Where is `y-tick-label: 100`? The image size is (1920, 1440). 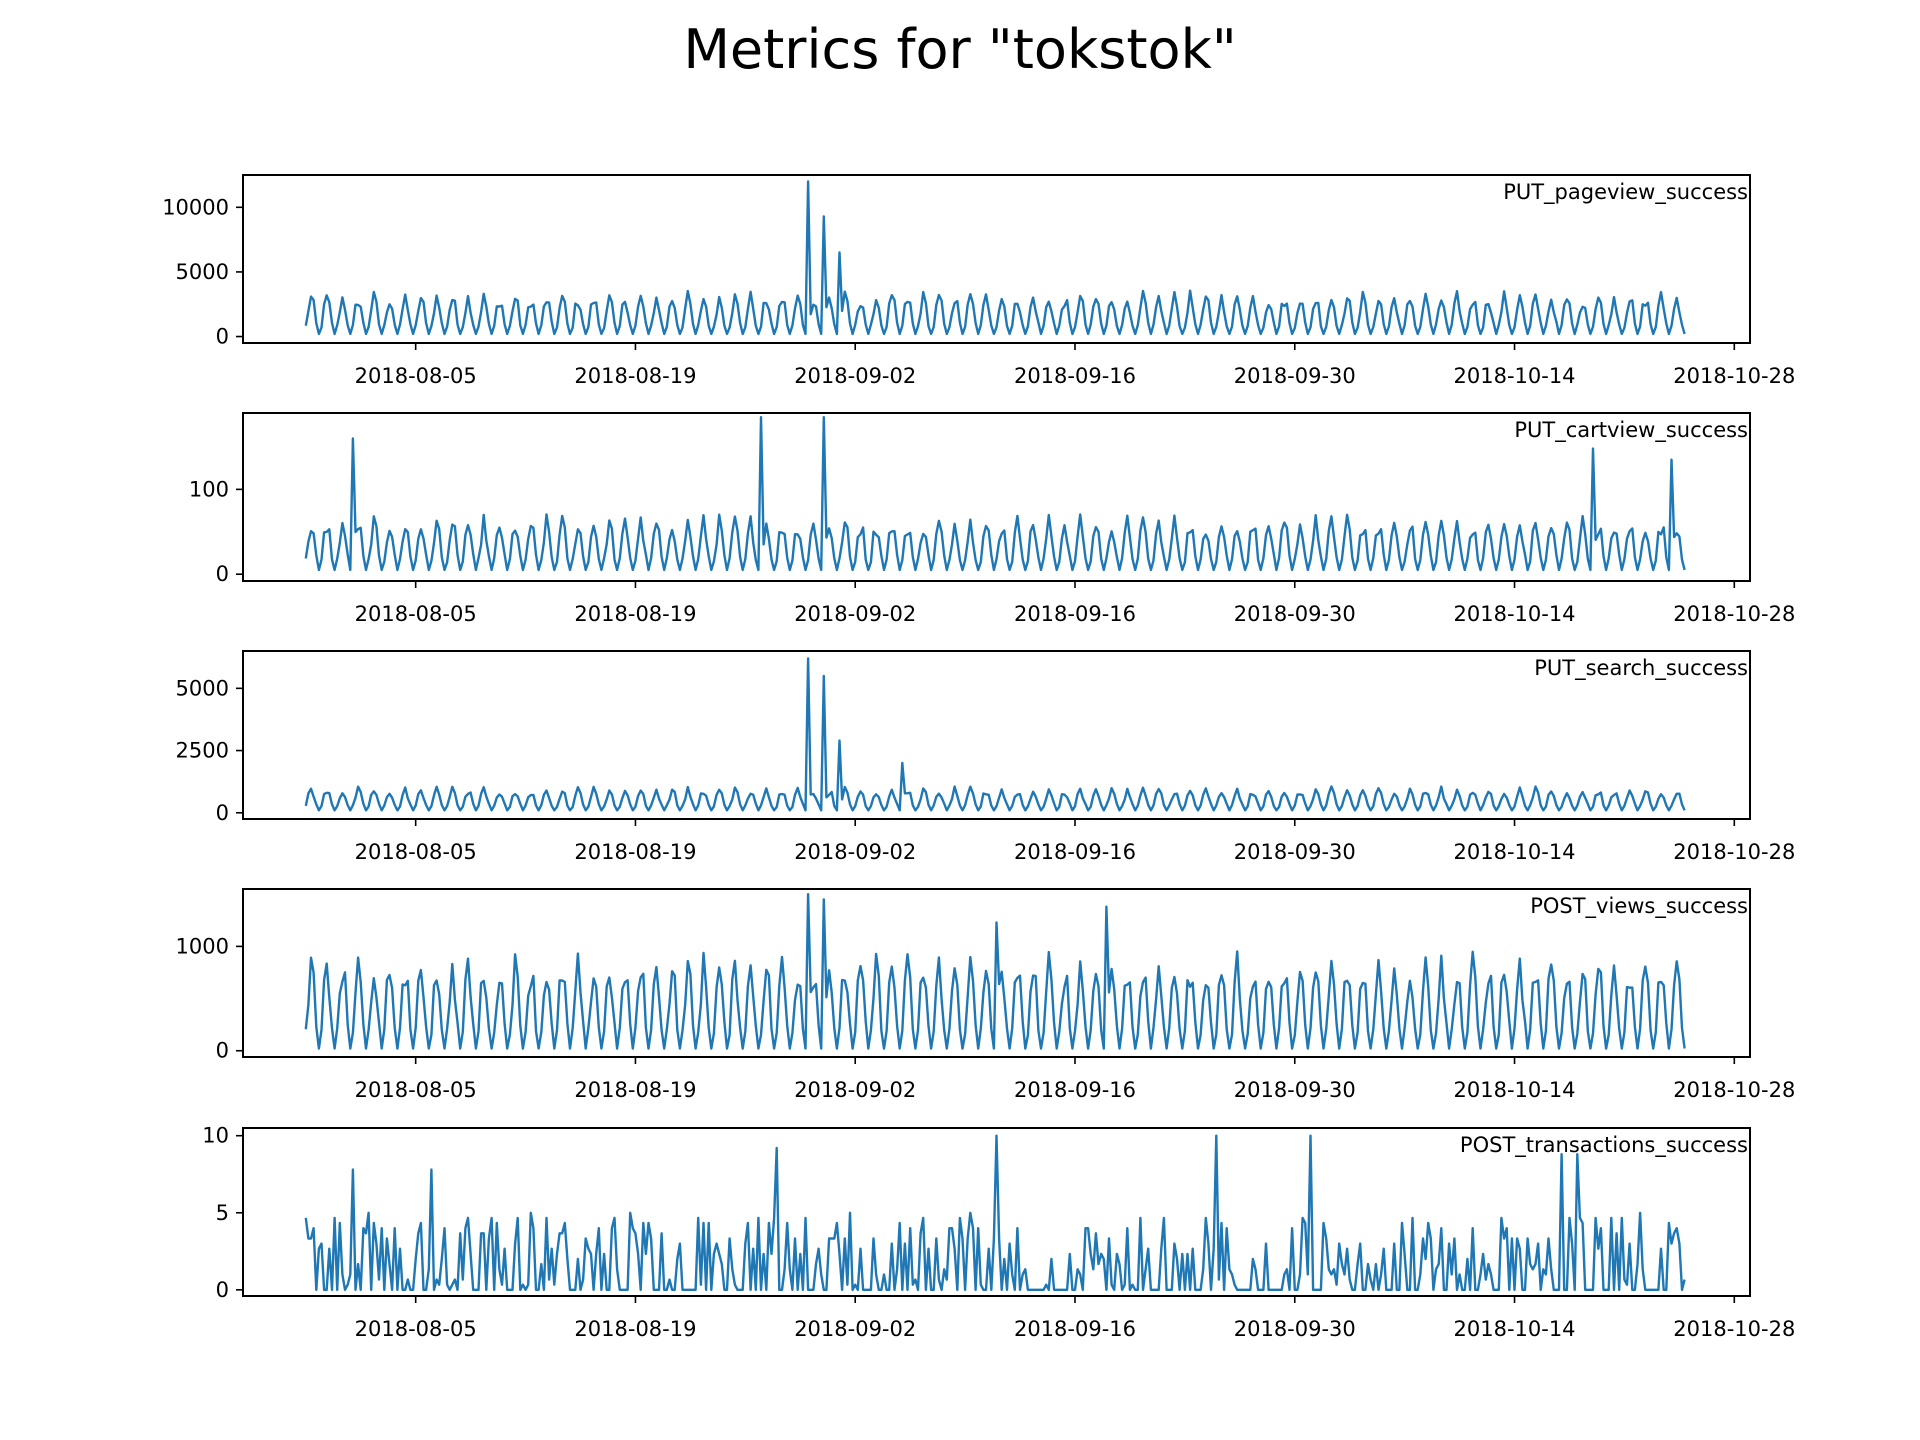
y-tick-label: 100 is located at coordinates (209, 489).